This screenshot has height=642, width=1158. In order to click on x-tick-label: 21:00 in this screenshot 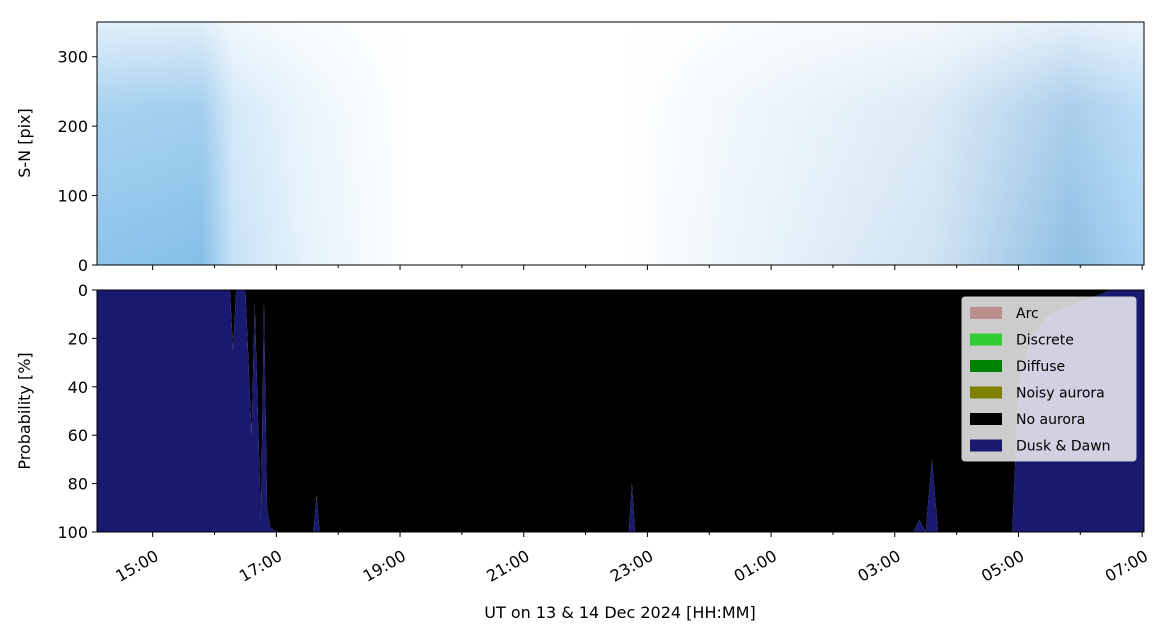, I will do `click(507, 566)`.